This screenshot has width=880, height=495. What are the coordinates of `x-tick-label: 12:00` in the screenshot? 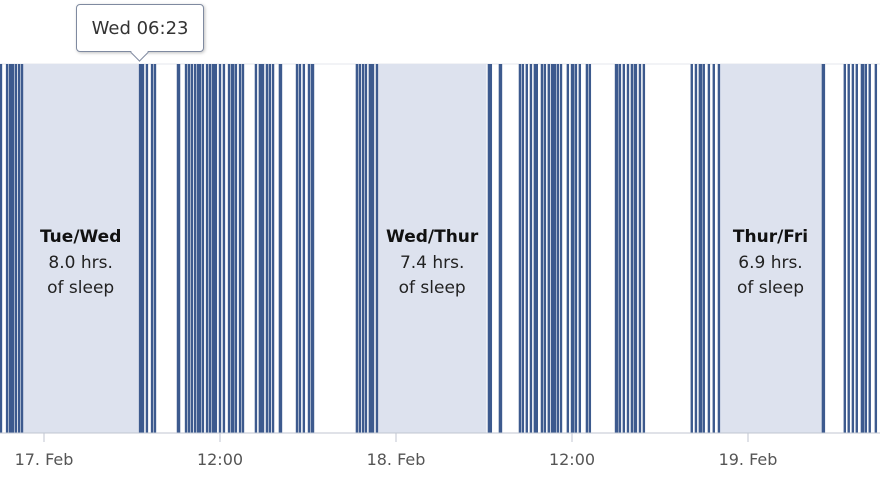 It's located at (572, 459).